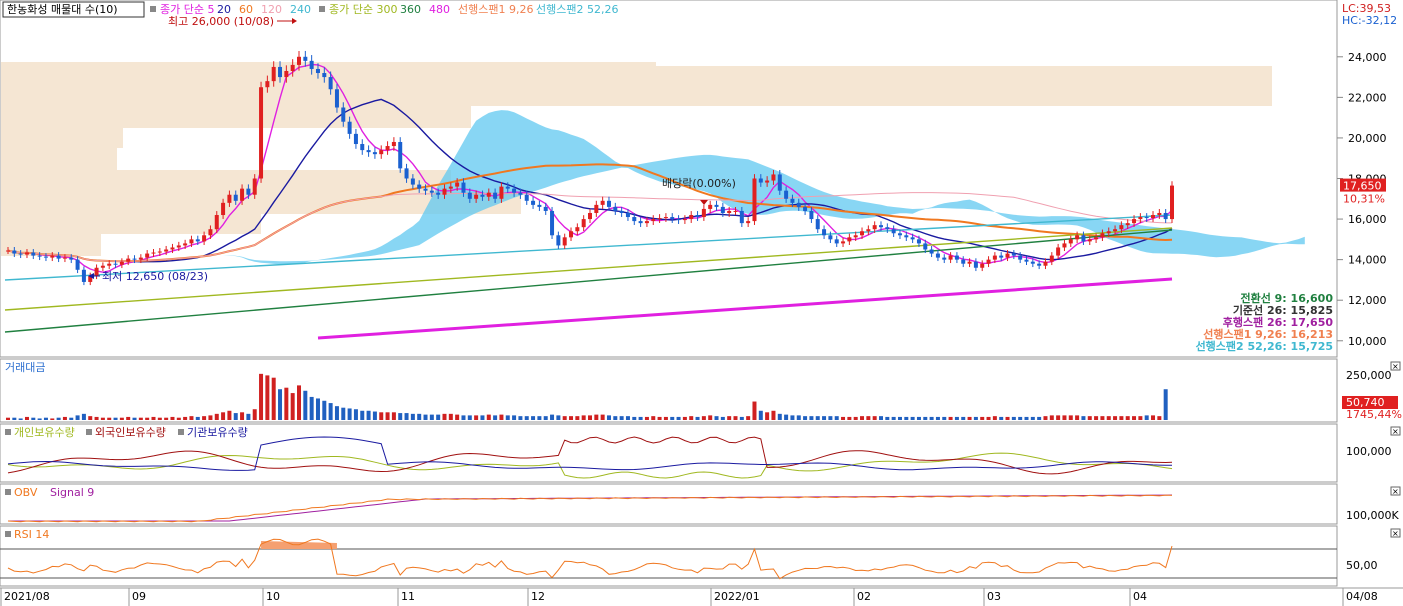 The image size is (1403, 606). I want to click on date-axis: 2021/08 09 10 11 12 2022/01 02 03 04 04/08, so click(689, 597).